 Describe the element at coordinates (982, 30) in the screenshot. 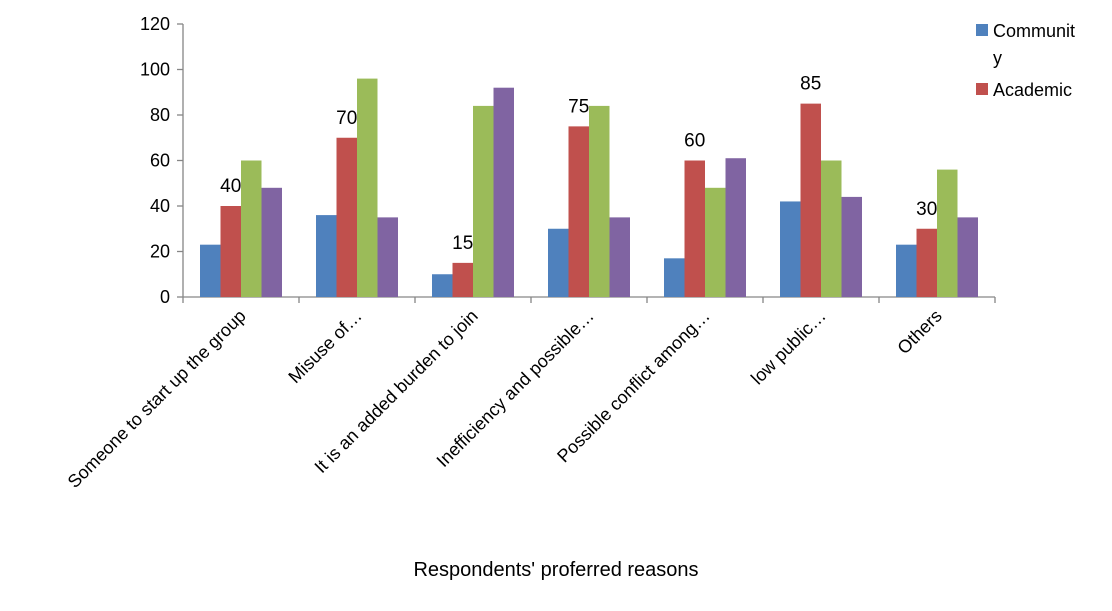

I see `legend-swatch-community` at that location.